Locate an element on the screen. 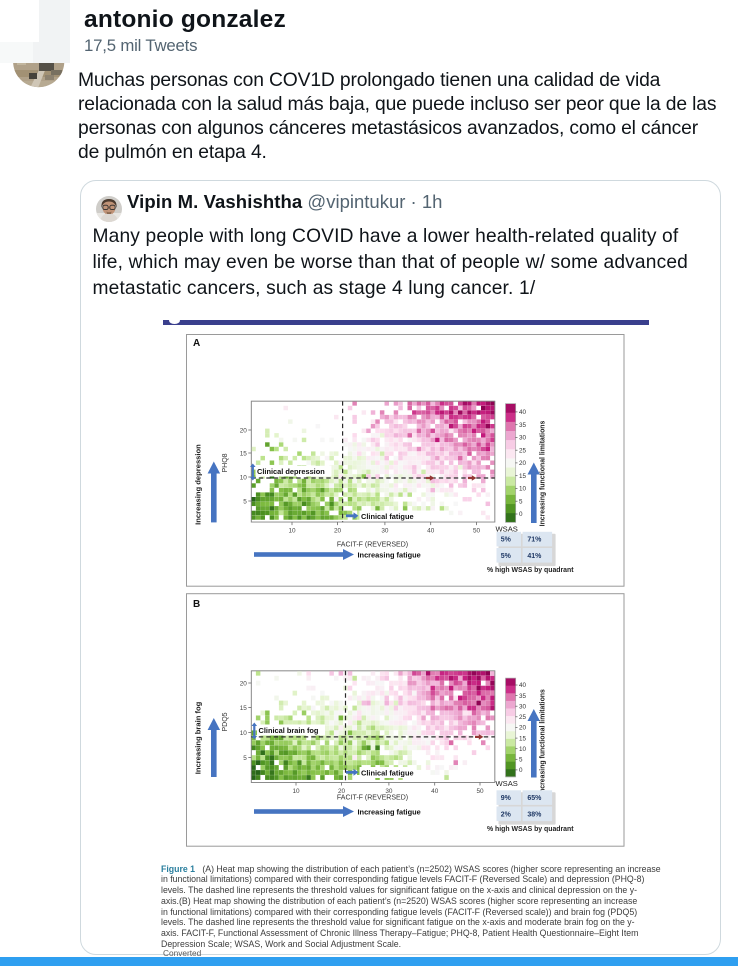 Image resolution: width=738 pixels, height=966 pixels. svg-text: 9% is located at coordinates (506, 798).